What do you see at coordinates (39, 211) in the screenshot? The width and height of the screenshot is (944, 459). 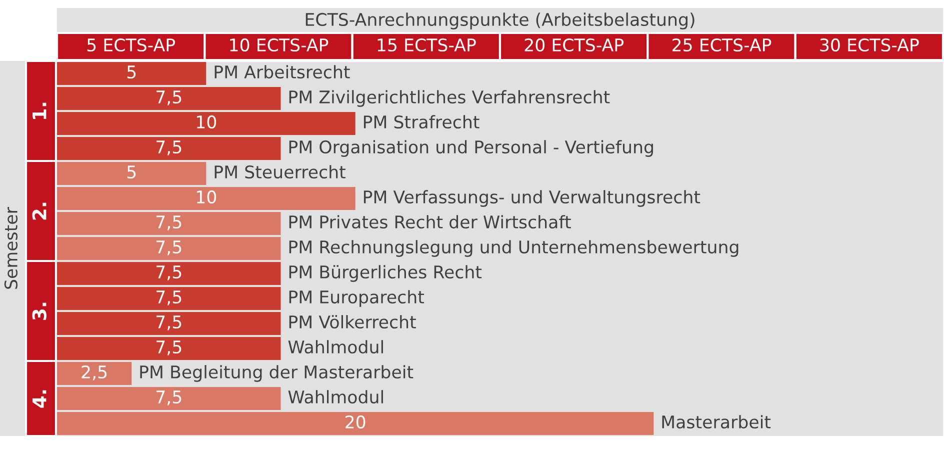 I see `text: 2.` at bounding box center [39, 211].